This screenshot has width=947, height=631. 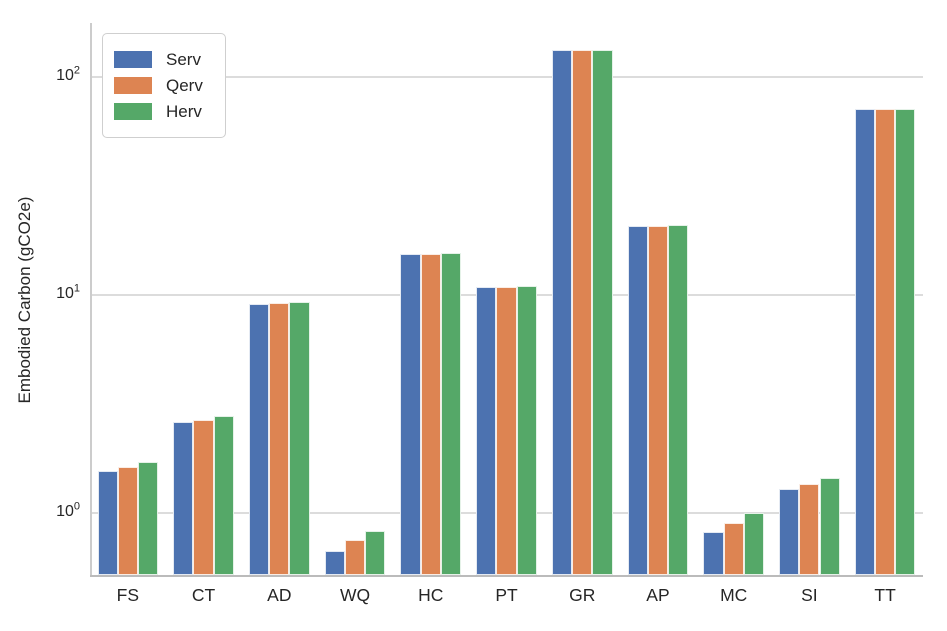 What do you see at coordinates (158, 59) in the screenshot?
I see `legend-item-serv: Serv` at bounding box center [158, 59].